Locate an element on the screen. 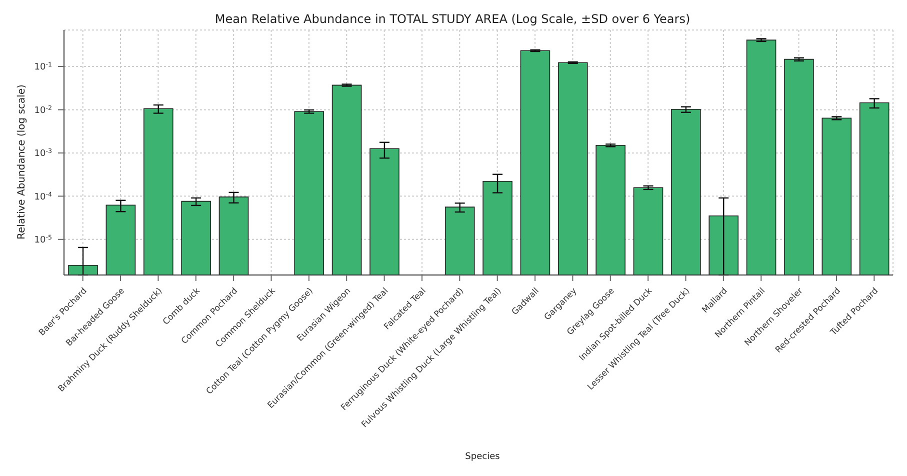 The height and width of the screenshot is (476, 907). y-tick-label: 10$^{-4}$ is located at coordinates (43, 196).